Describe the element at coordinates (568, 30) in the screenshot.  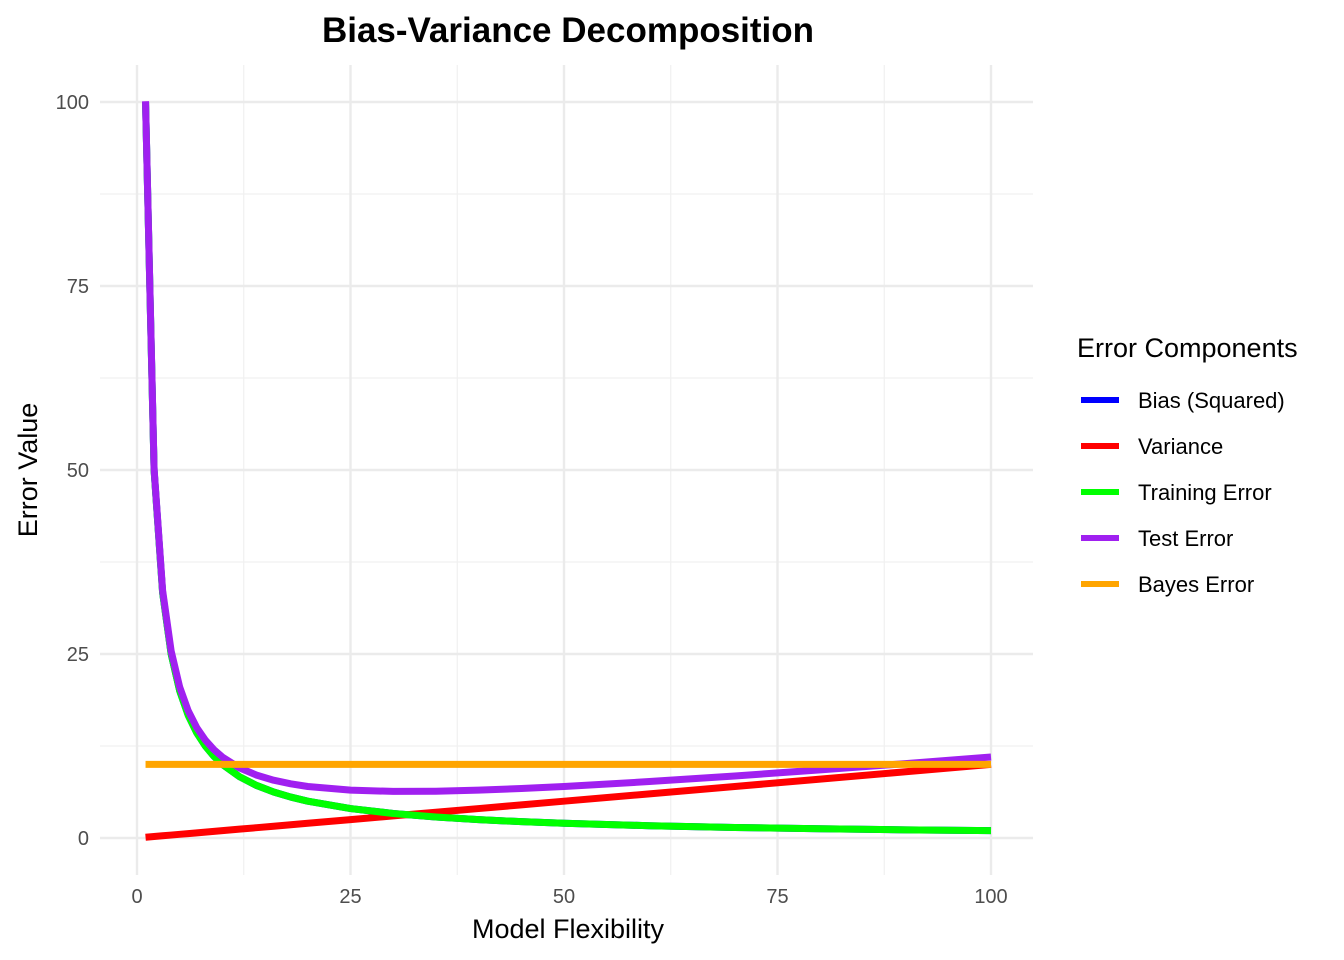
I see `chart-title: Bias-Variance Decomposition` at that location.